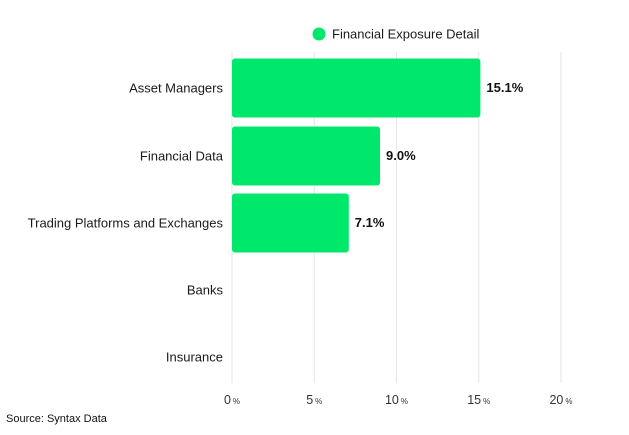 This screenshot has height=435, width=629. What do you see at coordinates (182, 156) in the screenshot?
I see `category-label: Financial Data` at bounding box center [182, 156].